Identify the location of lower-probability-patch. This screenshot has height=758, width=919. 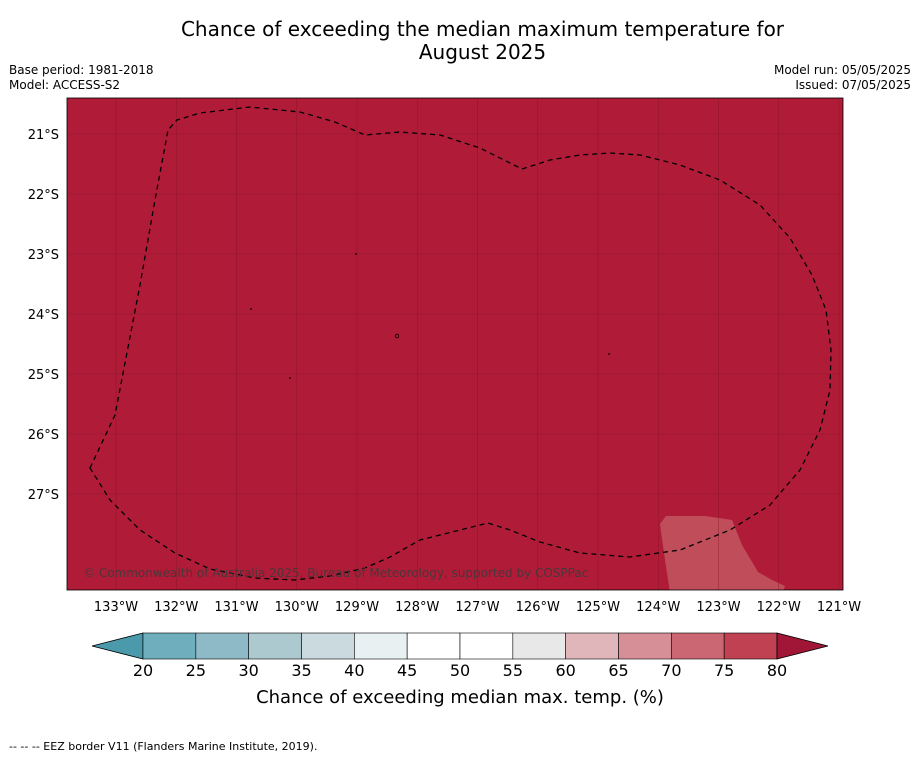
(722, 553).